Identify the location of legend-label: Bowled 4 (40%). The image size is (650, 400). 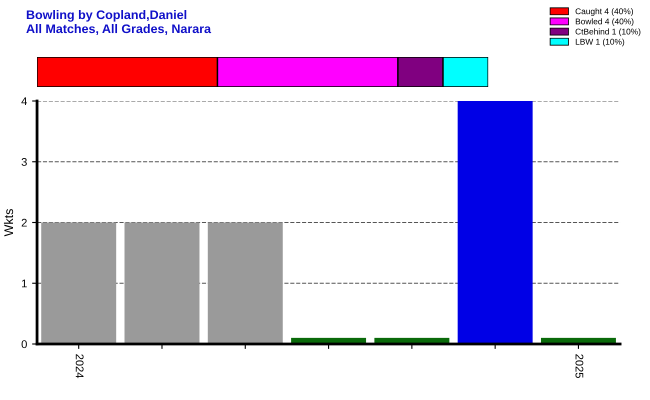
(605, 22).